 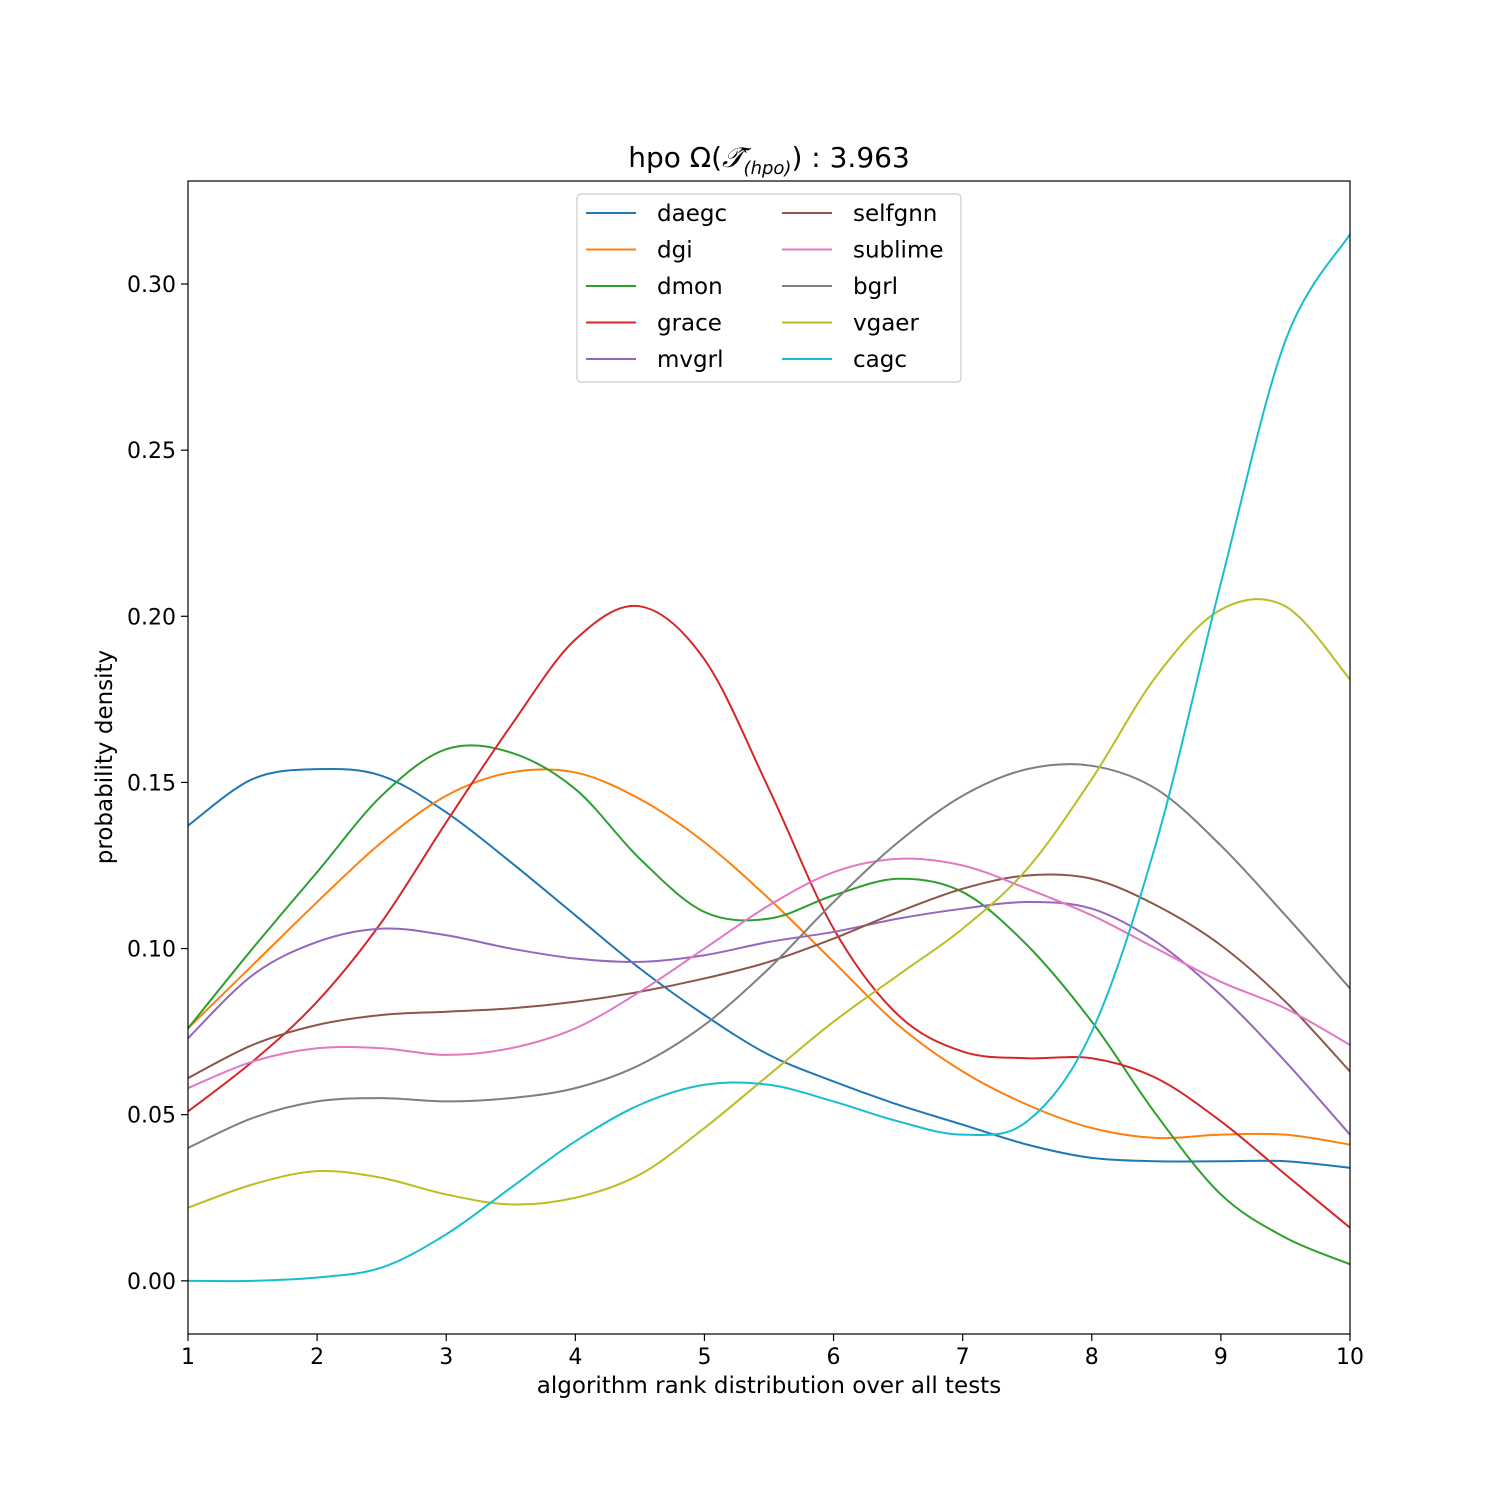 What do you see at coordinates (834, 1357) in the screenshot?
I see `x-tick-label: 6` at bounding box center [834, 1357].